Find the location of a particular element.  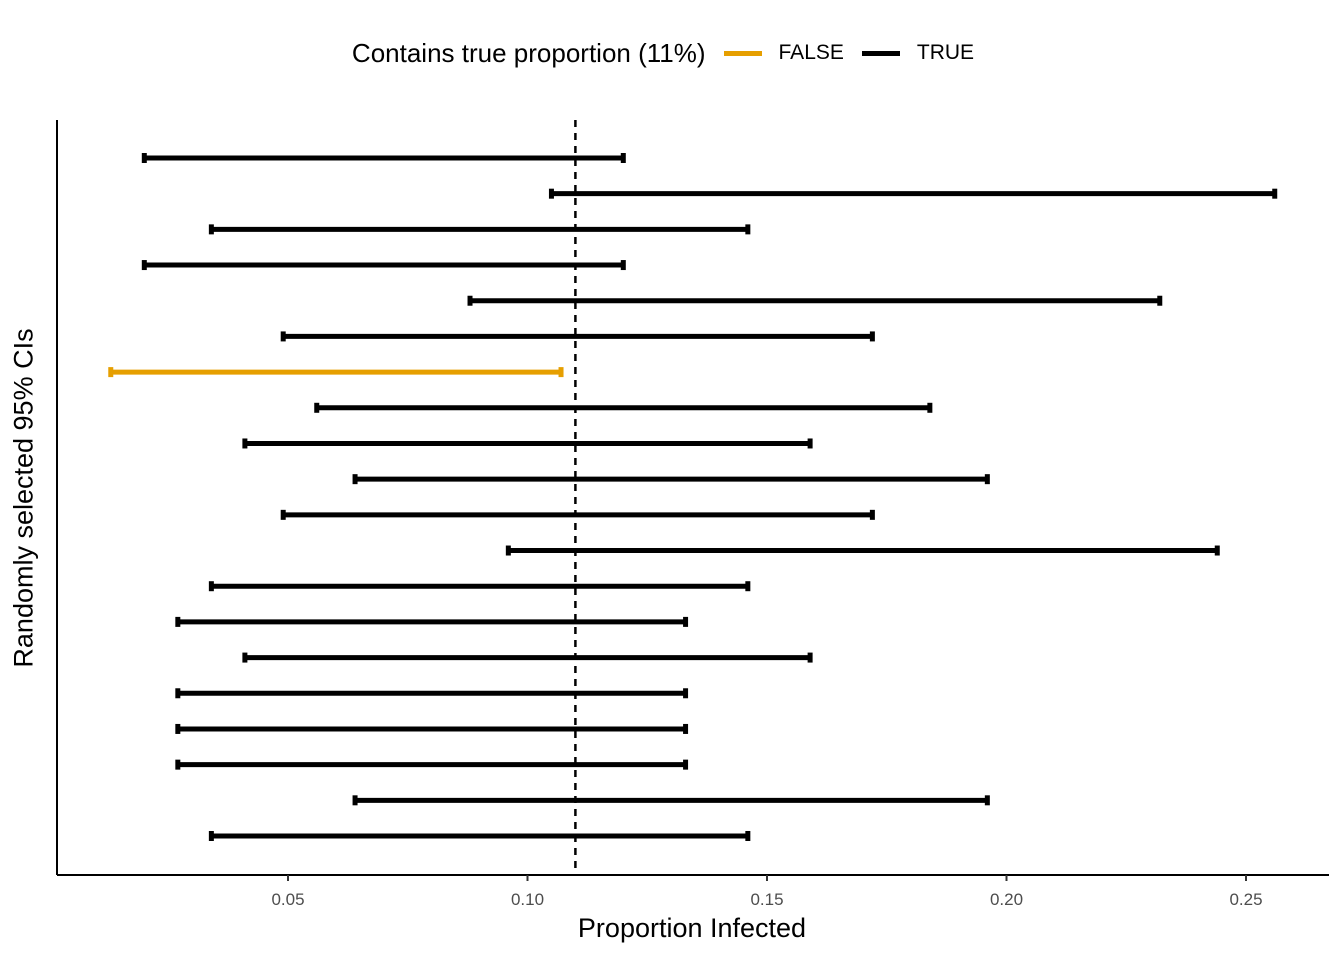

x-tick-label: 0.20 is located at coordinates (1006, 899).